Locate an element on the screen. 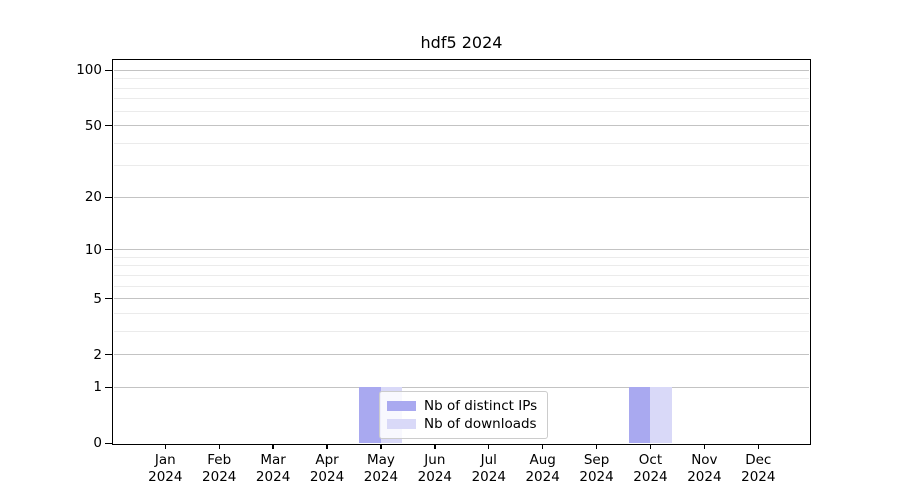  x-tick-jan is located at coordinates (165, 446).